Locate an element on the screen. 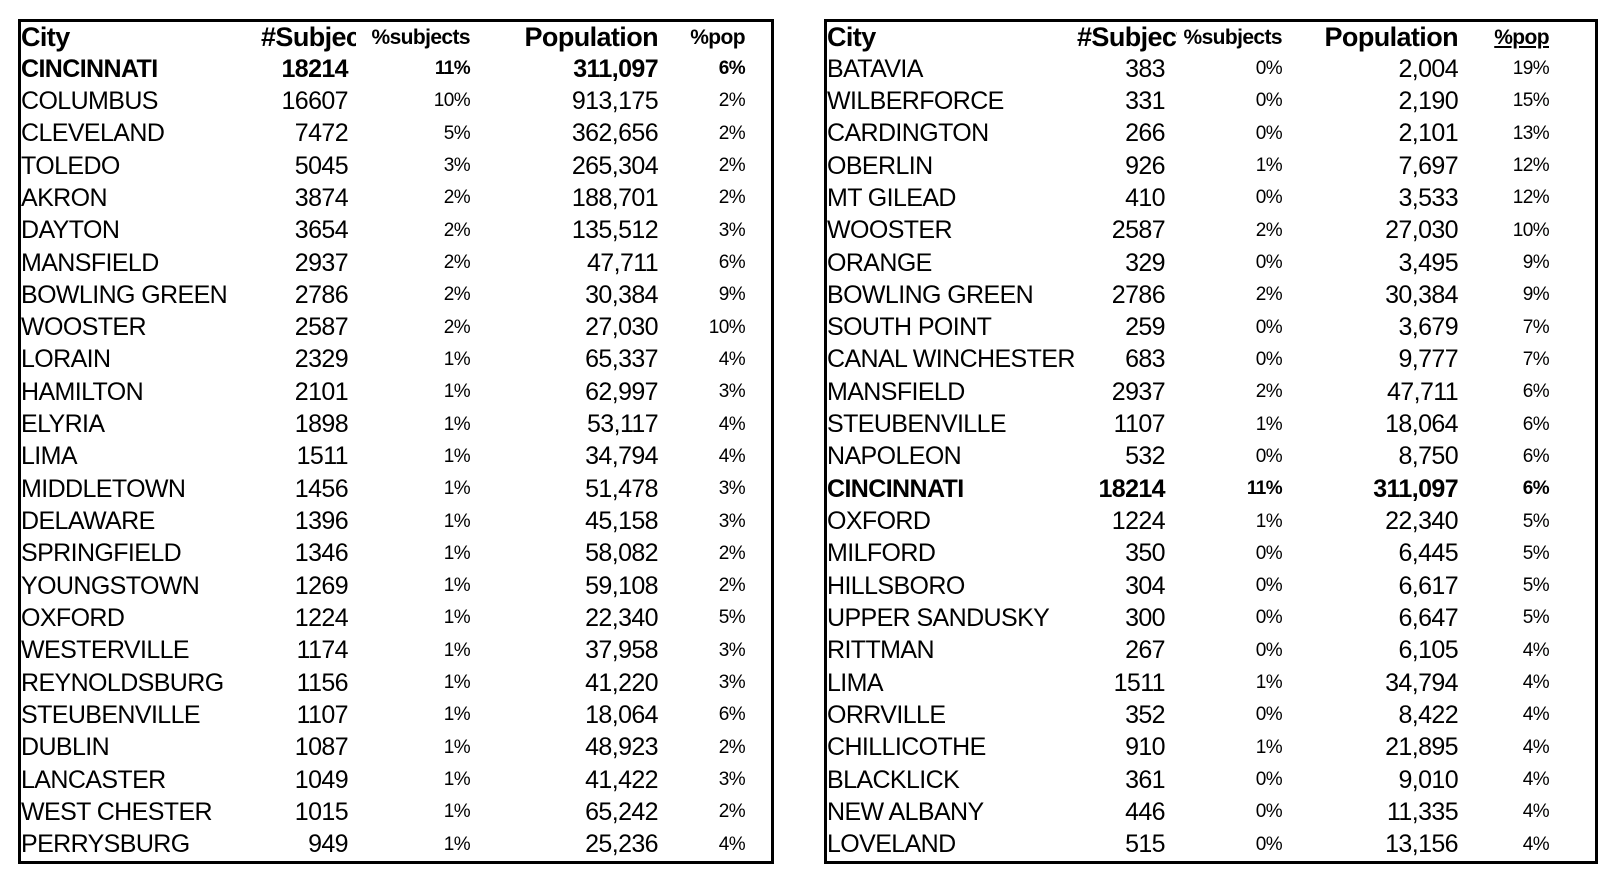 Image resolution: width=1612 pixels, height=884 pixels. city-cell: MT GILEAD is located at coordinates (891, 197).